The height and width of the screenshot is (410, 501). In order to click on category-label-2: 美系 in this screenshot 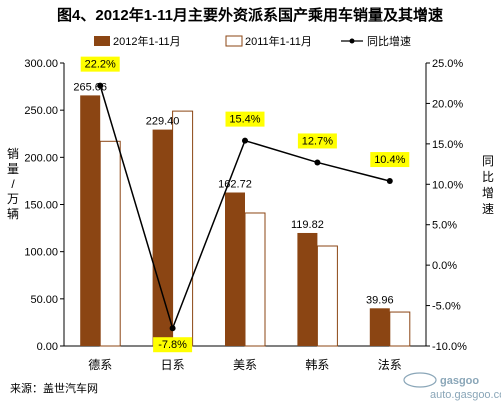, I will do `click(245, 365)`.